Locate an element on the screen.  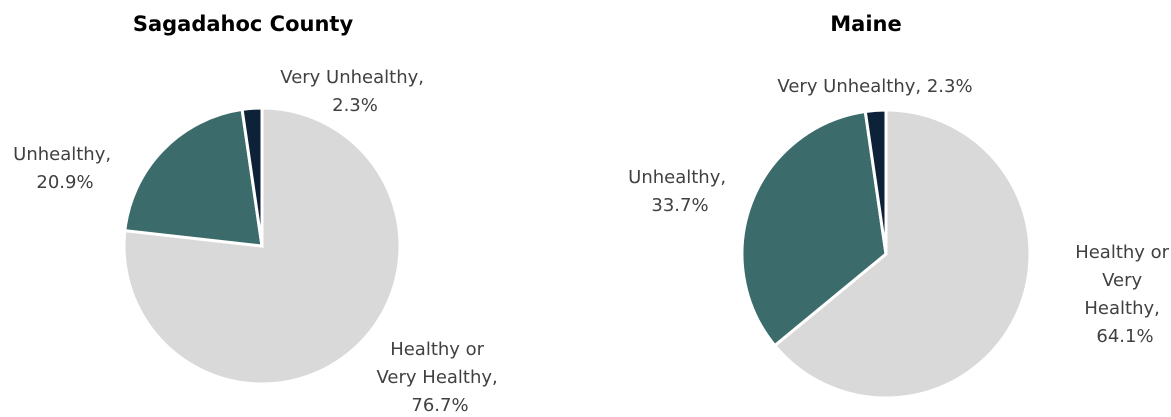
chart-title: Maine is located at coordinates (865, 24).